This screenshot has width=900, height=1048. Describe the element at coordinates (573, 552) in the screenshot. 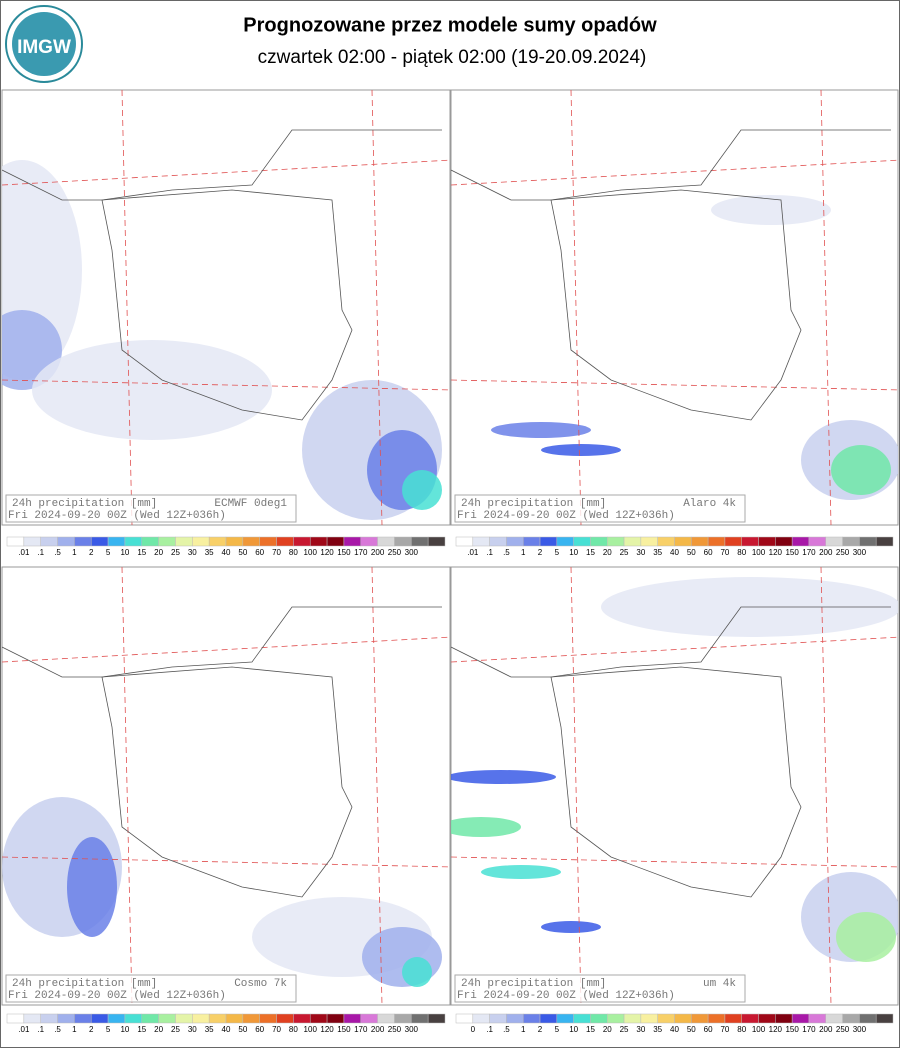

I see `legend-label: 10` at that location.